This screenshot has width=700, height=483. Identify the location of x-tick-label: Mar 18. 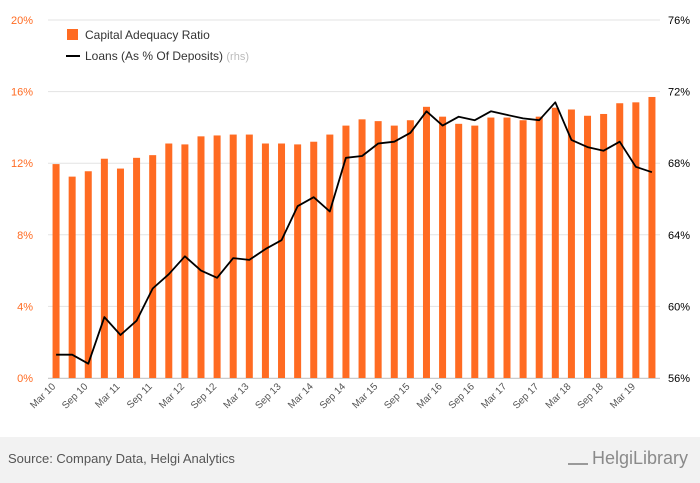
(559, 396).